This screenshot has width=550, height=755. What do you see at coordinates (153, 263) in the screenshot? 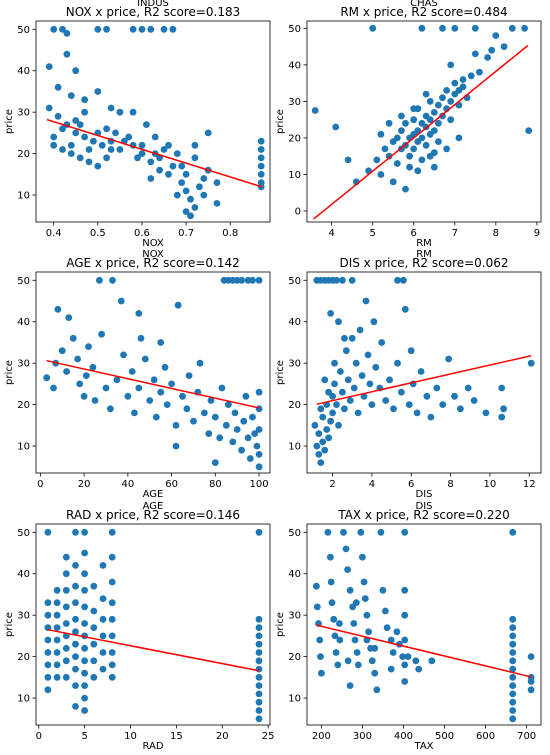
I see `subplot-title: AGE x price, R2 score=0.142` at bounding box center [153, 263].